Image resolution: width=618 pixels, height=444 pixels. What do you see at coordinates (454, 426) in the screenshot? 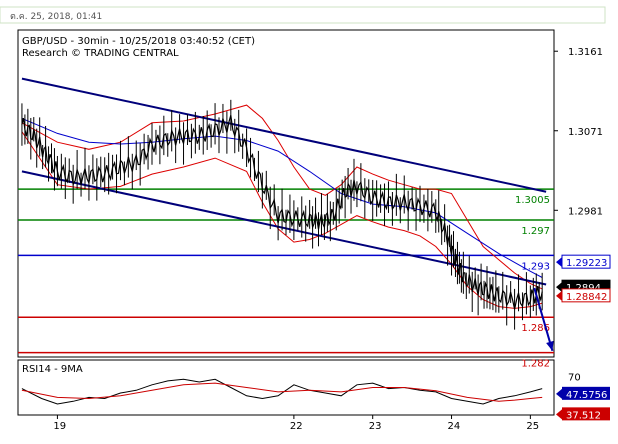
I see `x-tick-label-3: 24` at bounding box center [454, 426].